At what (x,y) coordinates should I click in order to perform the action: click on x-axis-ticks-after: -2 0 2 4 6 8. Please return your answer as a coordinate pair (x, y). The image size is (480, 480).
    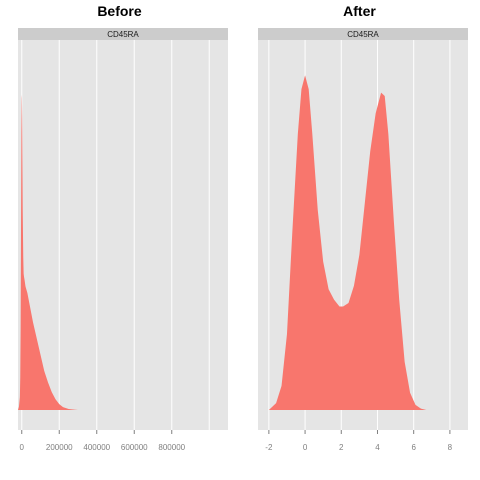
    Looking at the image, I should click on (359, 441).